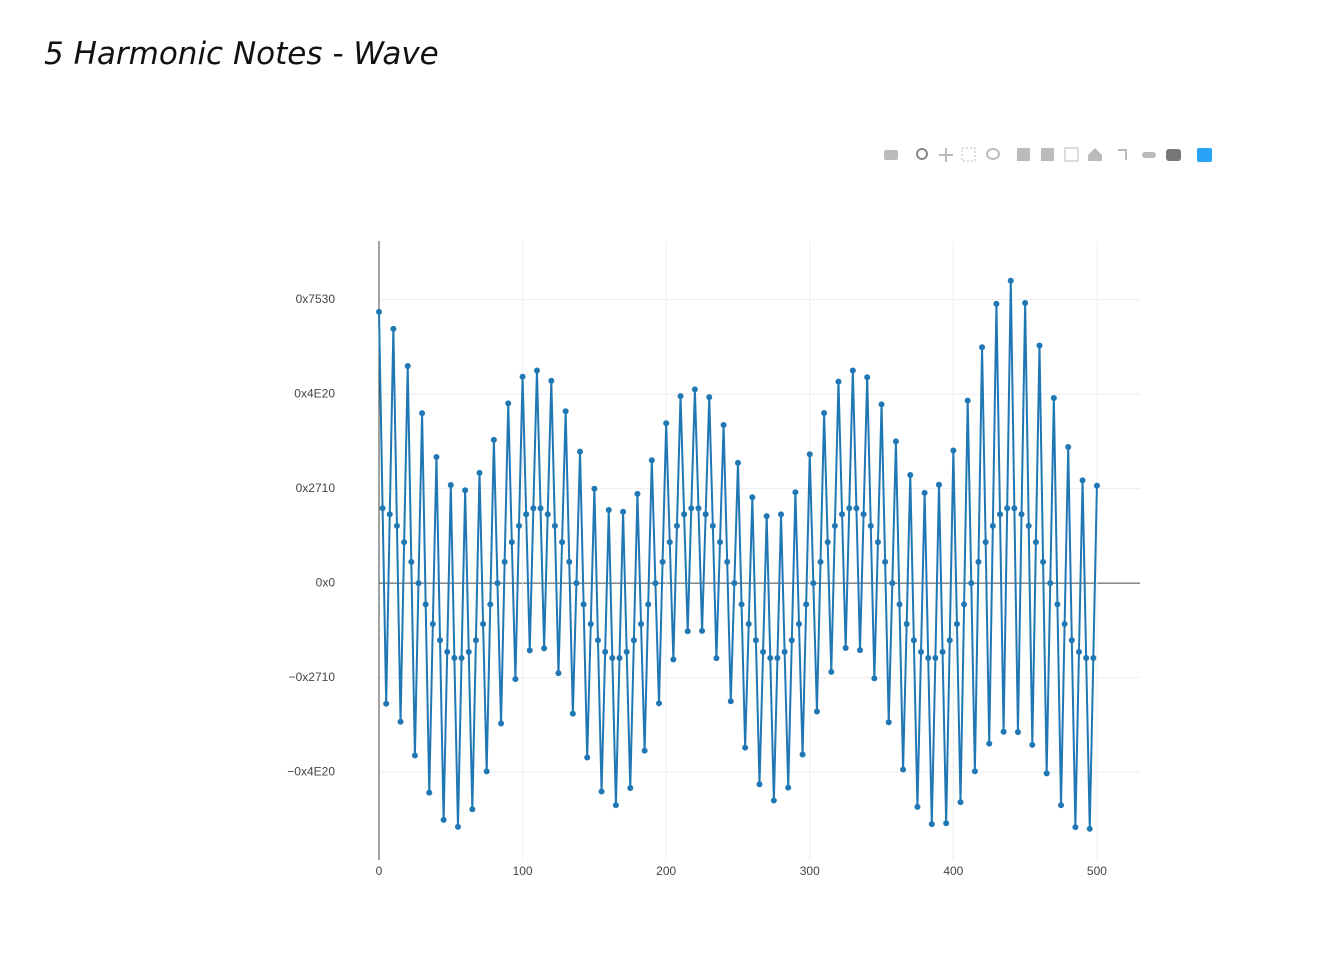 The image size is (1338, 978). I want to click on y-tick-label: −0x2710, so click(312, 677).